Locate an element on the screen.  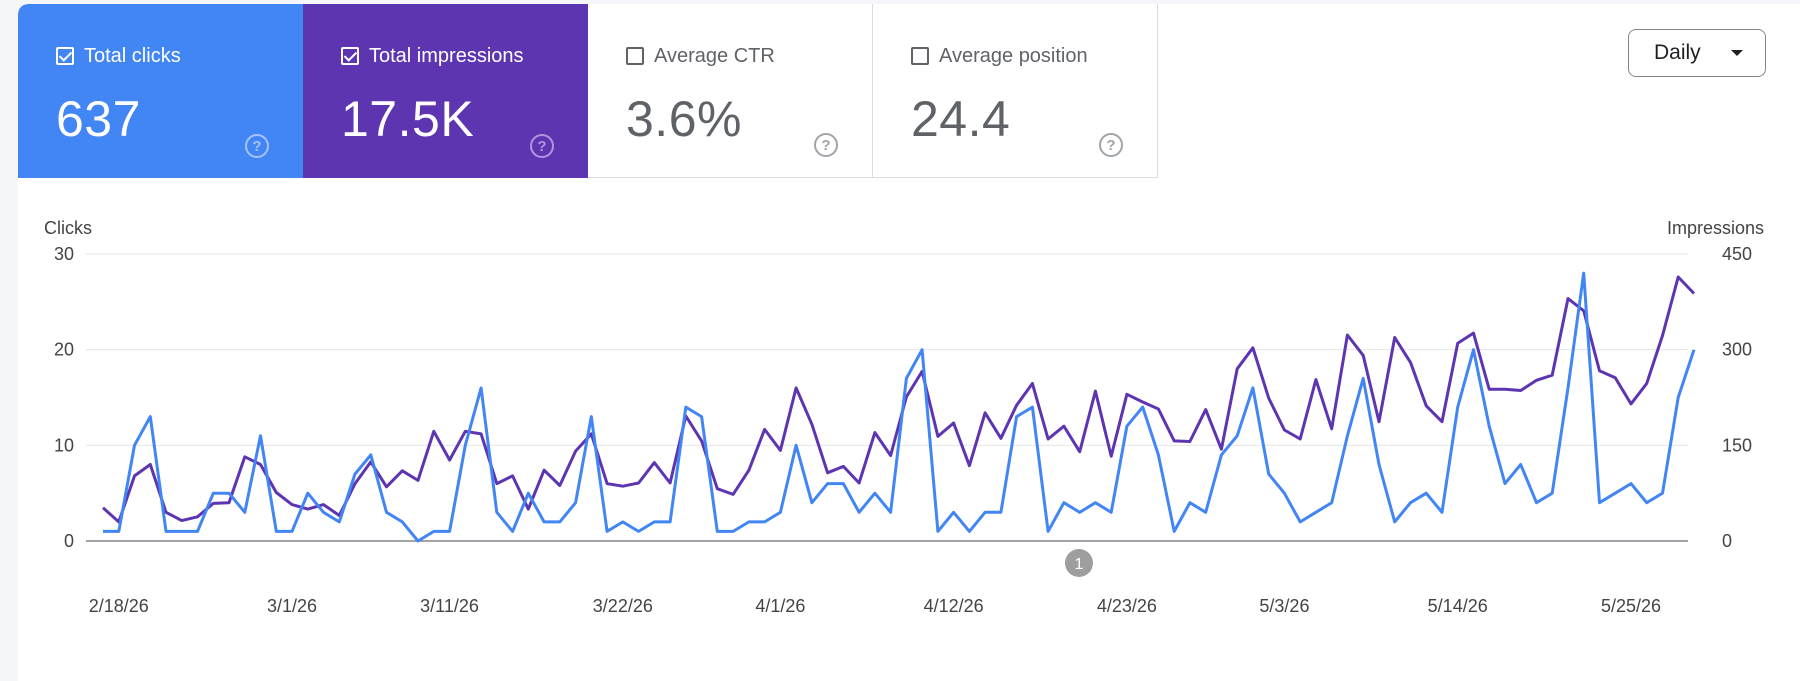
metric-label: Average CTR is located at coordinates (714, 55).